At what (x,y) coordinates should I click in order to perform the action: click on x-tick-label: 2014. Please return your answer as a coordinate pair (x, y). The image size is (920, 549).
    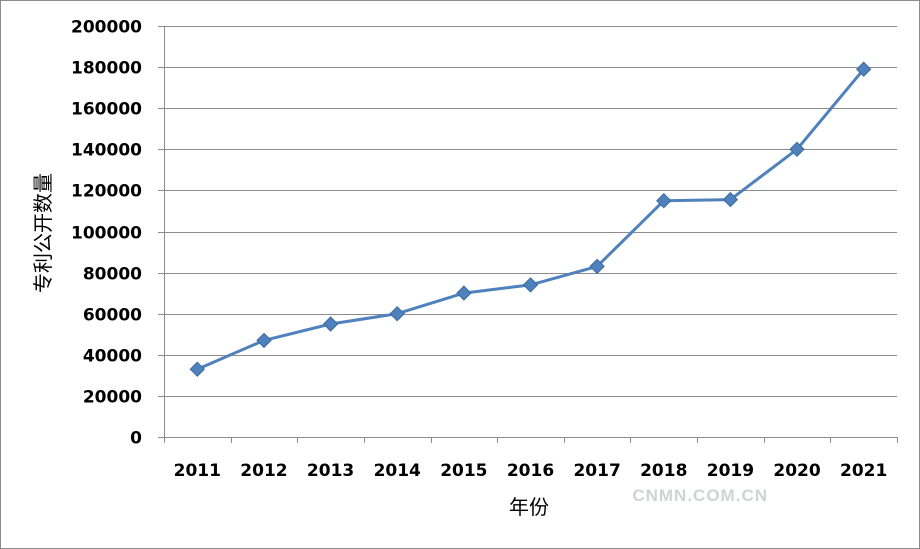
    Looking at the image, I should click on (397, 471).